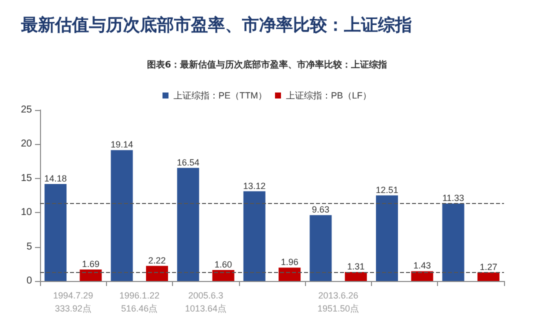 The image size is (534, 331). I want to click on data-label: 13.12, so click(254, 185).